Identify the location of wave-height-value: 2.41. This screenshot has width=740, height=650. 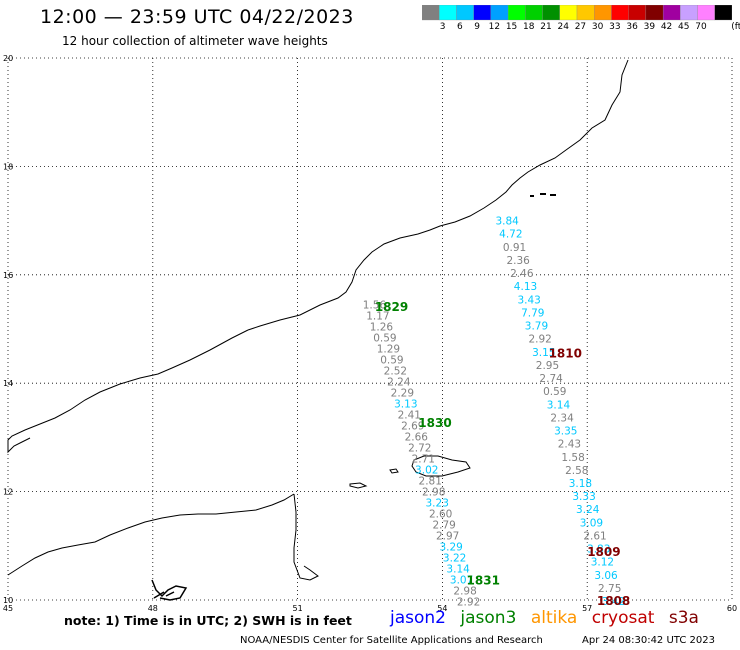
(409, 416).